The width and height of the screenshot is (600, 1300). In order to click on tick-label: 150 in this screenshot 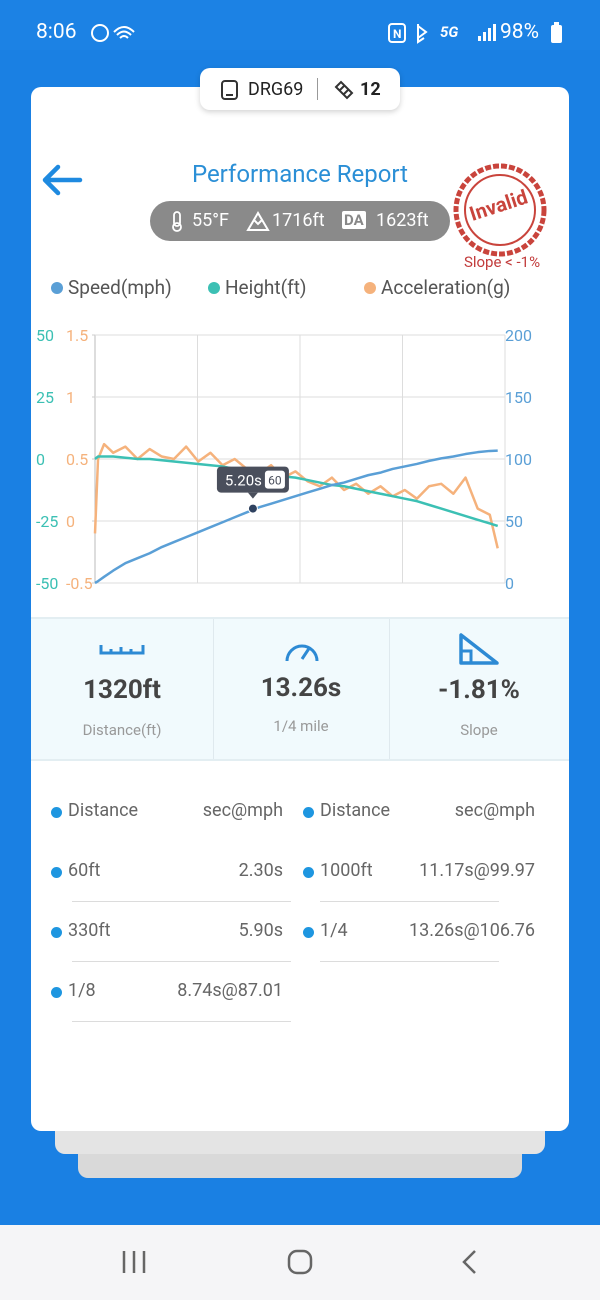, I will do `click(518, 397)`.